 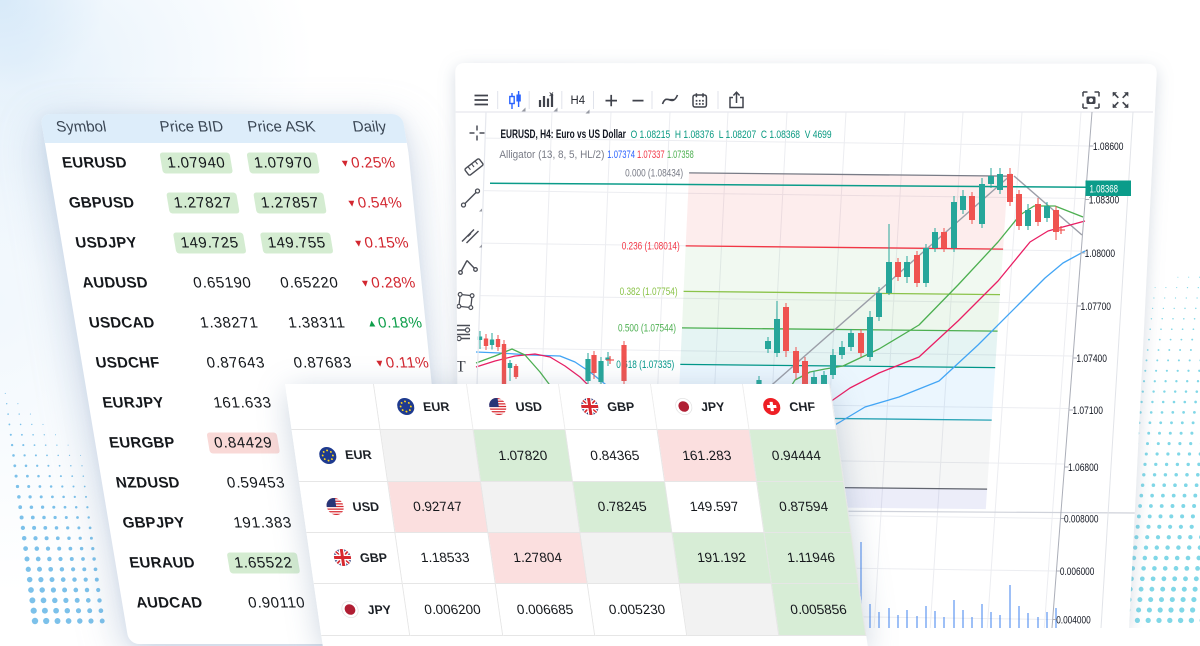 What do you see at coordinates (621, 155) in the screenshot?
I see `svg-text: 1.07374` at bounding box center [621, 155].